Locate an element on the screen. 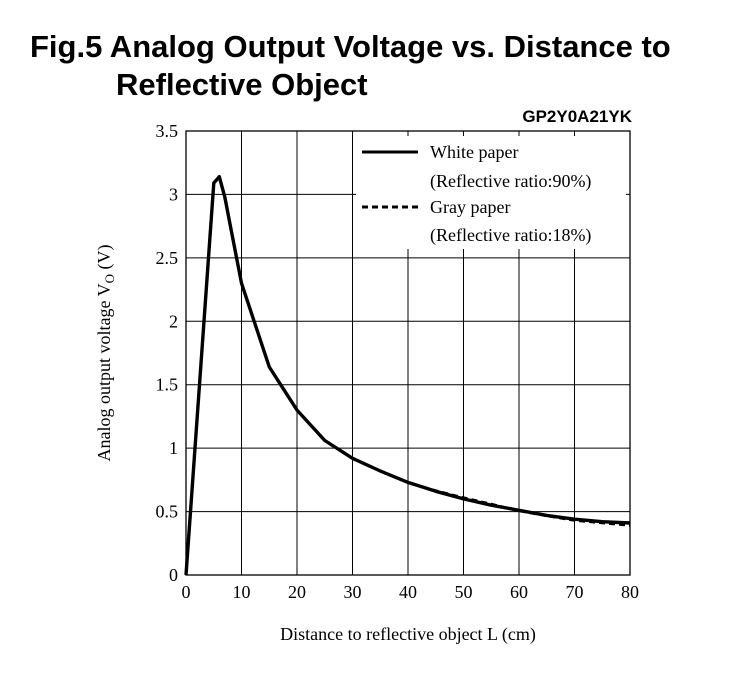  legend-background is located at coordinates (491, 192).